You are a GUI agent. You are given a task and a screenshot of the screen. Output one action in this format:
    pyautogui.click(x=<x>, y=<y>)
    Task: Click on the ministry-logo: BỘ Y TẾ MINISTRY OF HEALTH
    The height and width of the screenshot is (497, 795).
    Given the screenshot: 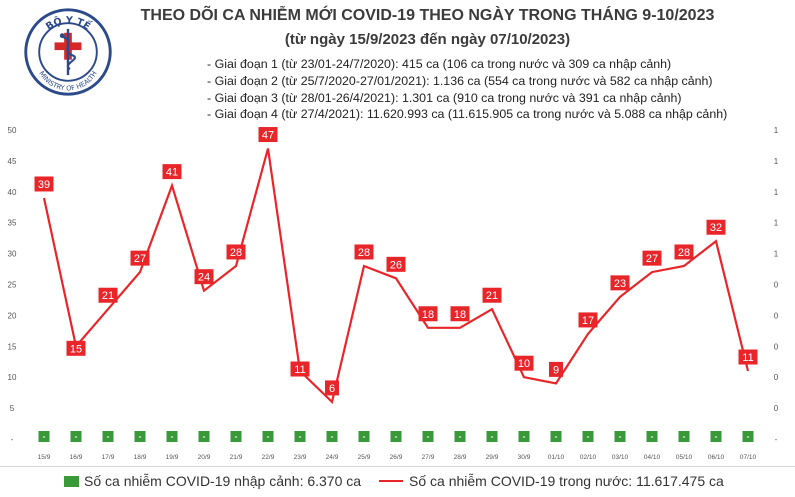 What is the action you would take?
    pyautogui.click(x=68, y=52)
    